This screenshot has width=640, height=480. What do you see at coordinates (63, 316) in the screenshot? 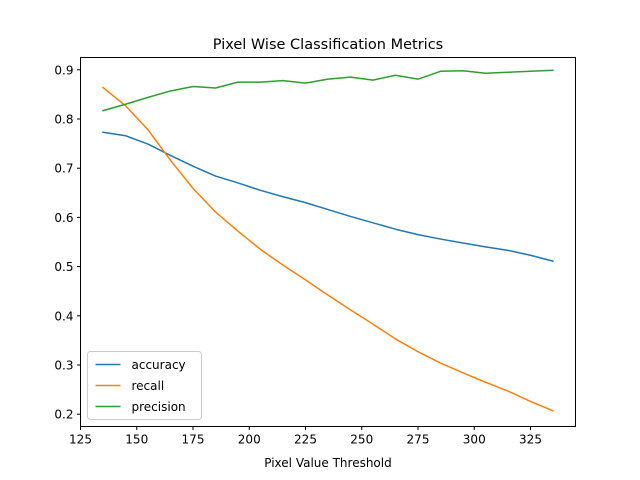
I see `y-tick-label: 0.4` at bounding box center [63, 316].